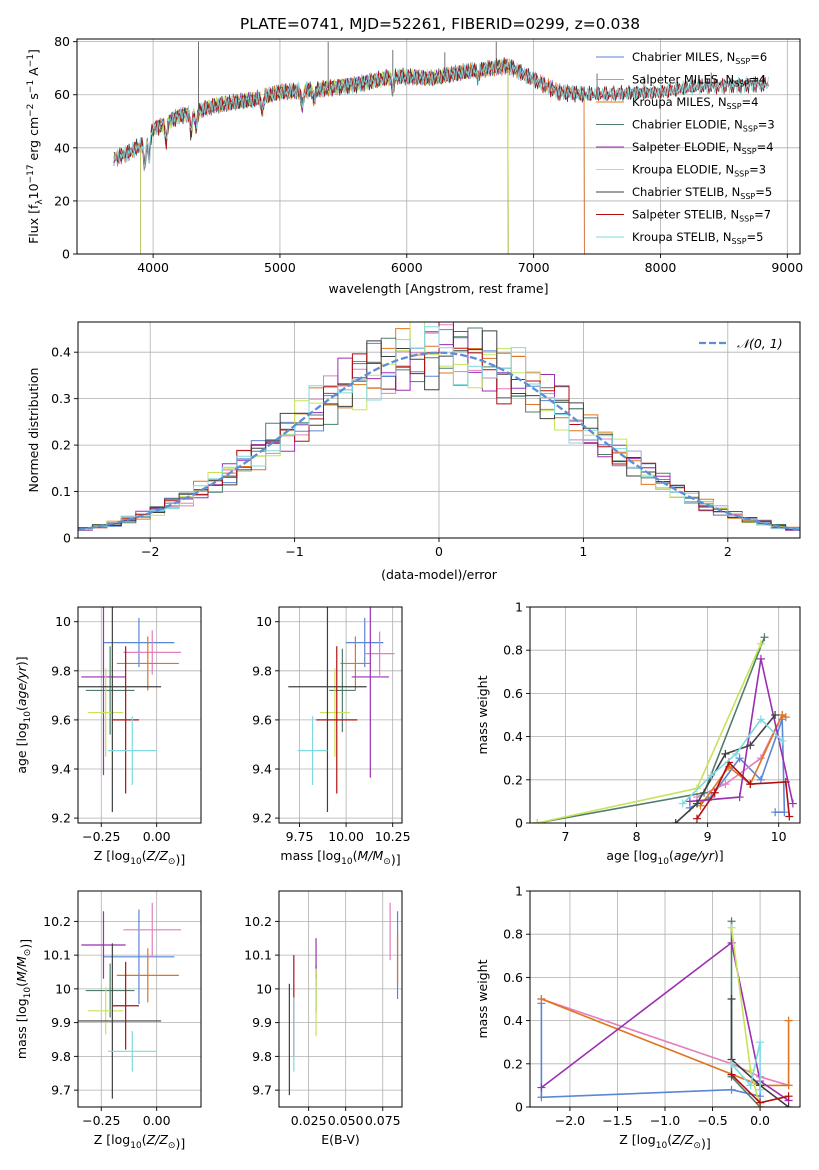  What do you see at coordinates (661, 267) in the screenshot?
I see `x-tick-label: 8000` at bounding box center [661, 267].